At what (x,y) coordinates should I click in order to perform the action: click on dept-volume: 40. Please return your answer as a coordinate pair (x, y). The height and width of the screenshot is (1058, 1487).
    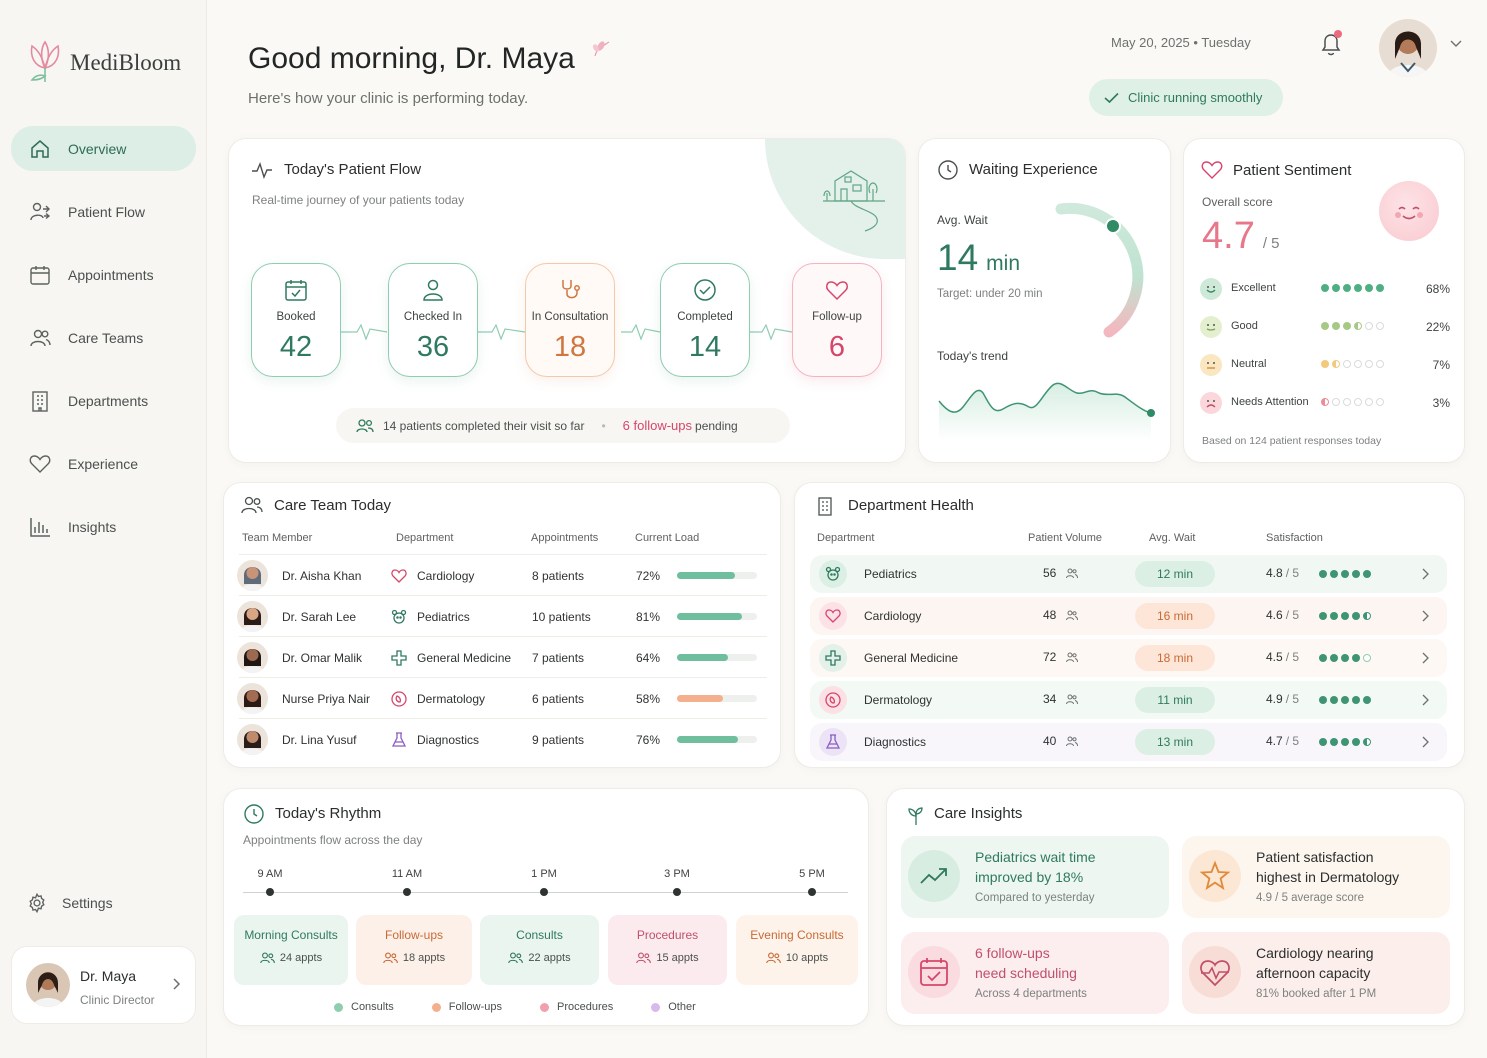
    Looking at the image, I should click on (1050, 741).